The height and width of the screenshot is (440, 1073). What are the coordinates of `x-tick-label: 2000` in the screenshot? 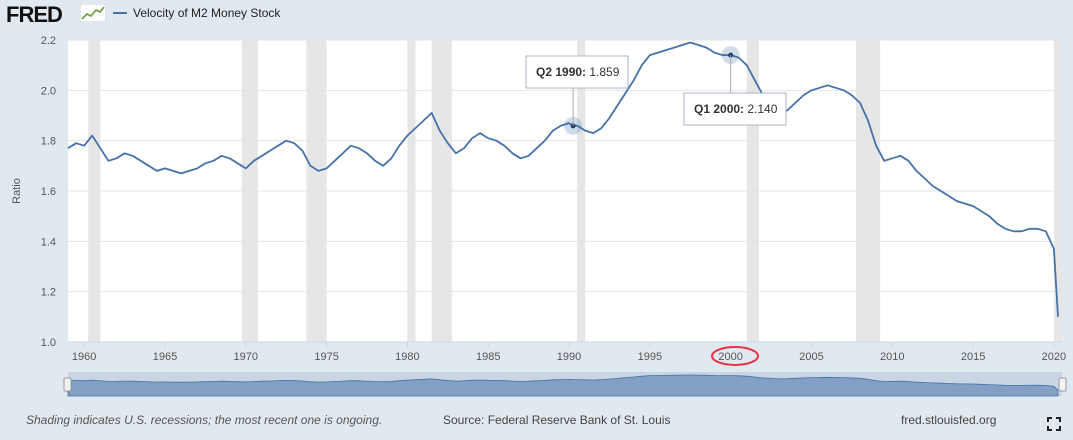 It's located at (730, 357).